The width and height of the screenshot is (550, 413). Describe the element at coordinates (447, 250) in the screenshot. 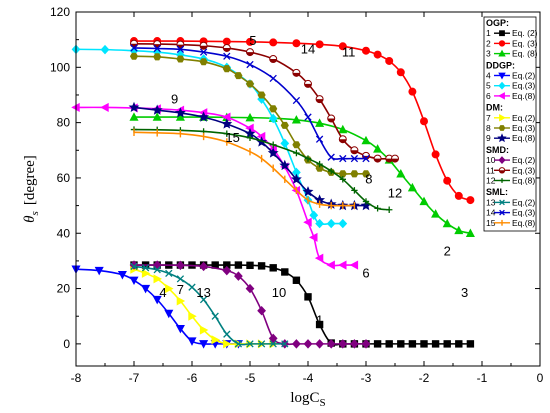

I see `curve-label-2: 2` at that location.